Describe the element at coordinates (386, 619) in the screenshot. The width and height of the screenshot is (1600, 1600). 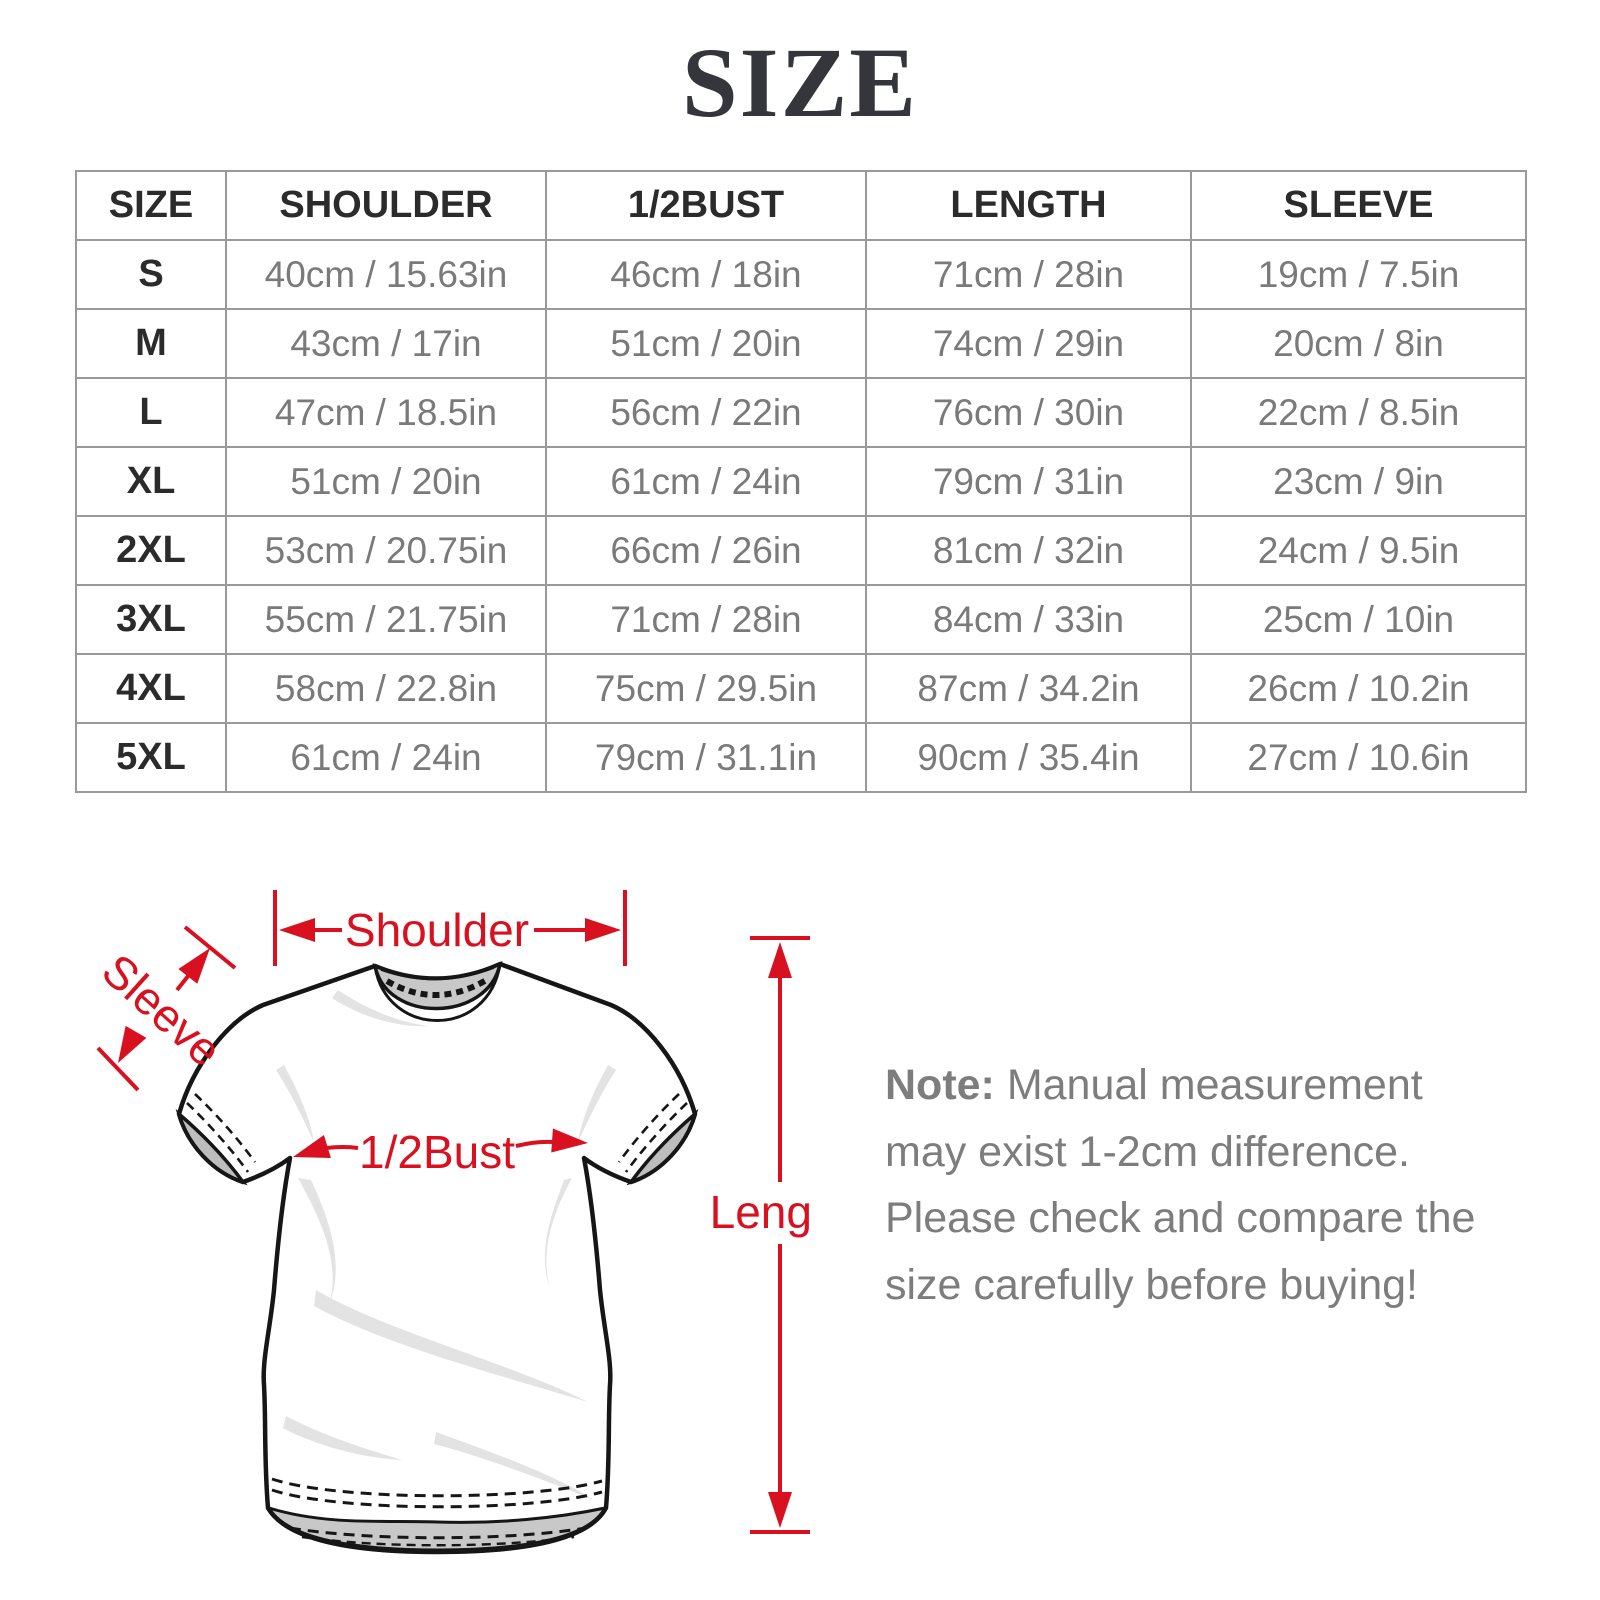
I see `shoulder-value: 55cm / 21.75in` at that location.